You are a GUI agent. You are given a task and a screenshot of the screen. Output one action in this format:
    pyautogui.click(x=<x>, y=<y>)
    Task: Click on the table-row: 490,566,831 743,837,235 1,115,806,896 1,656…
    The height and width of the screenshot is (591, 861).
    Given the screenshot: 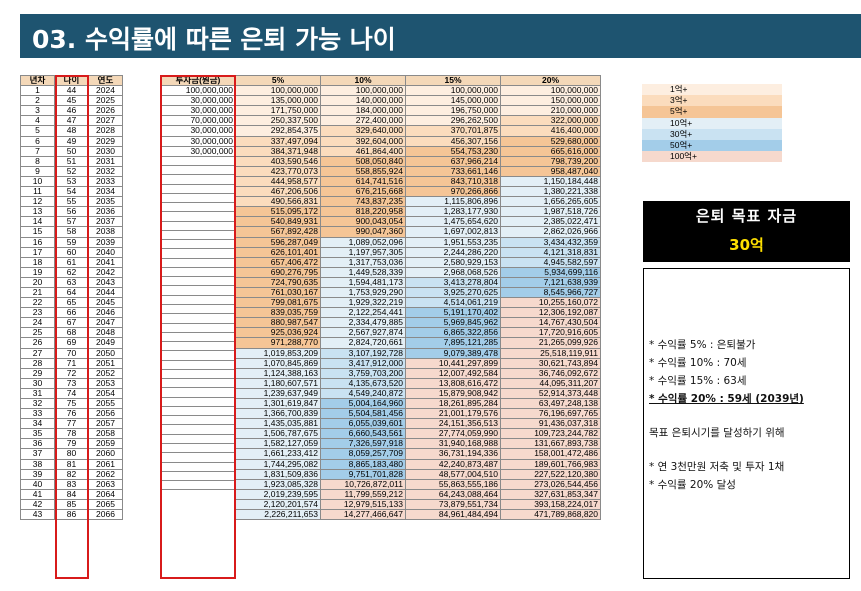 What is the action you would take?
    pyautogui.click(x=418, y=202)
    